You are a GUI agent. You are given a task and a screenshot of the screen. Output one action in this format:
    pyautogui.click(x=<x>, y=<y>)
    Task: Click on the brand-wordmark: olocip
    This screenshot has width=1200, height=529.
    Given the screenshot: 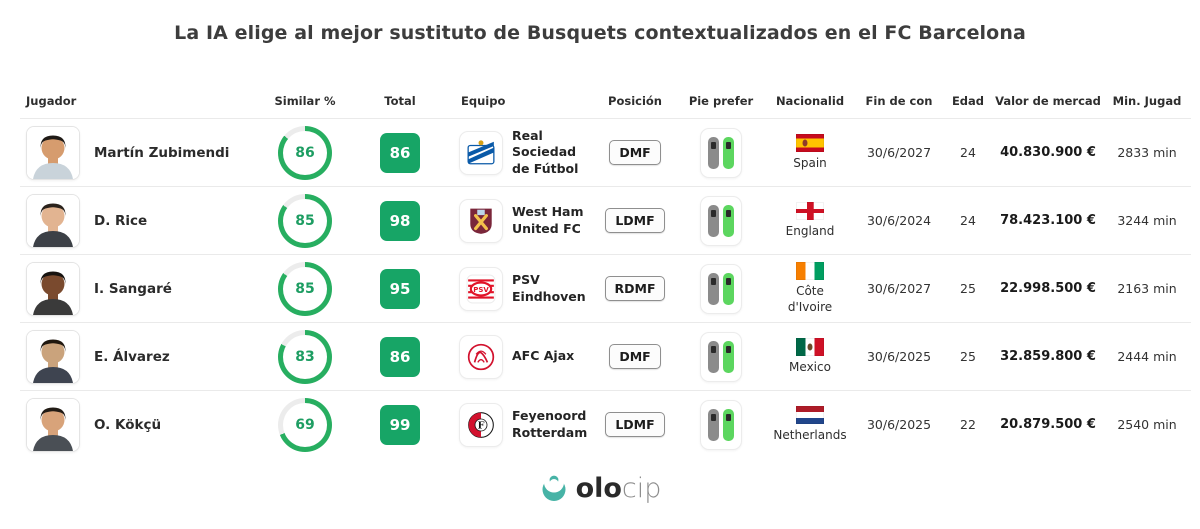 What is the action you would take?
    pyautogui.click(x=619, y=488)
    